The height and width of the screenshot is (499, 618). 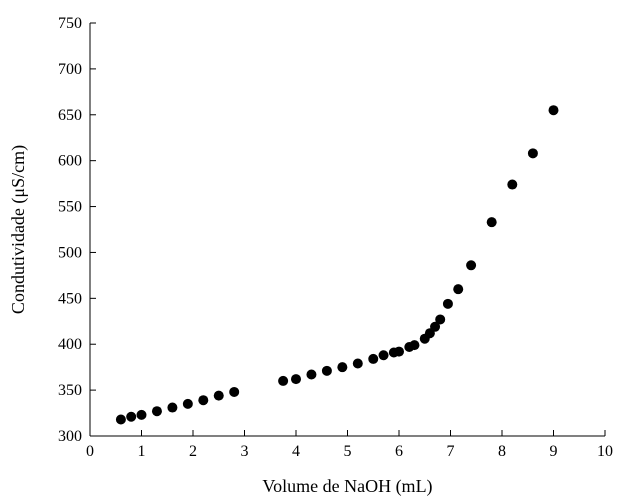 I want to click on x-tick-label: 4, so click(x=296, y=451).